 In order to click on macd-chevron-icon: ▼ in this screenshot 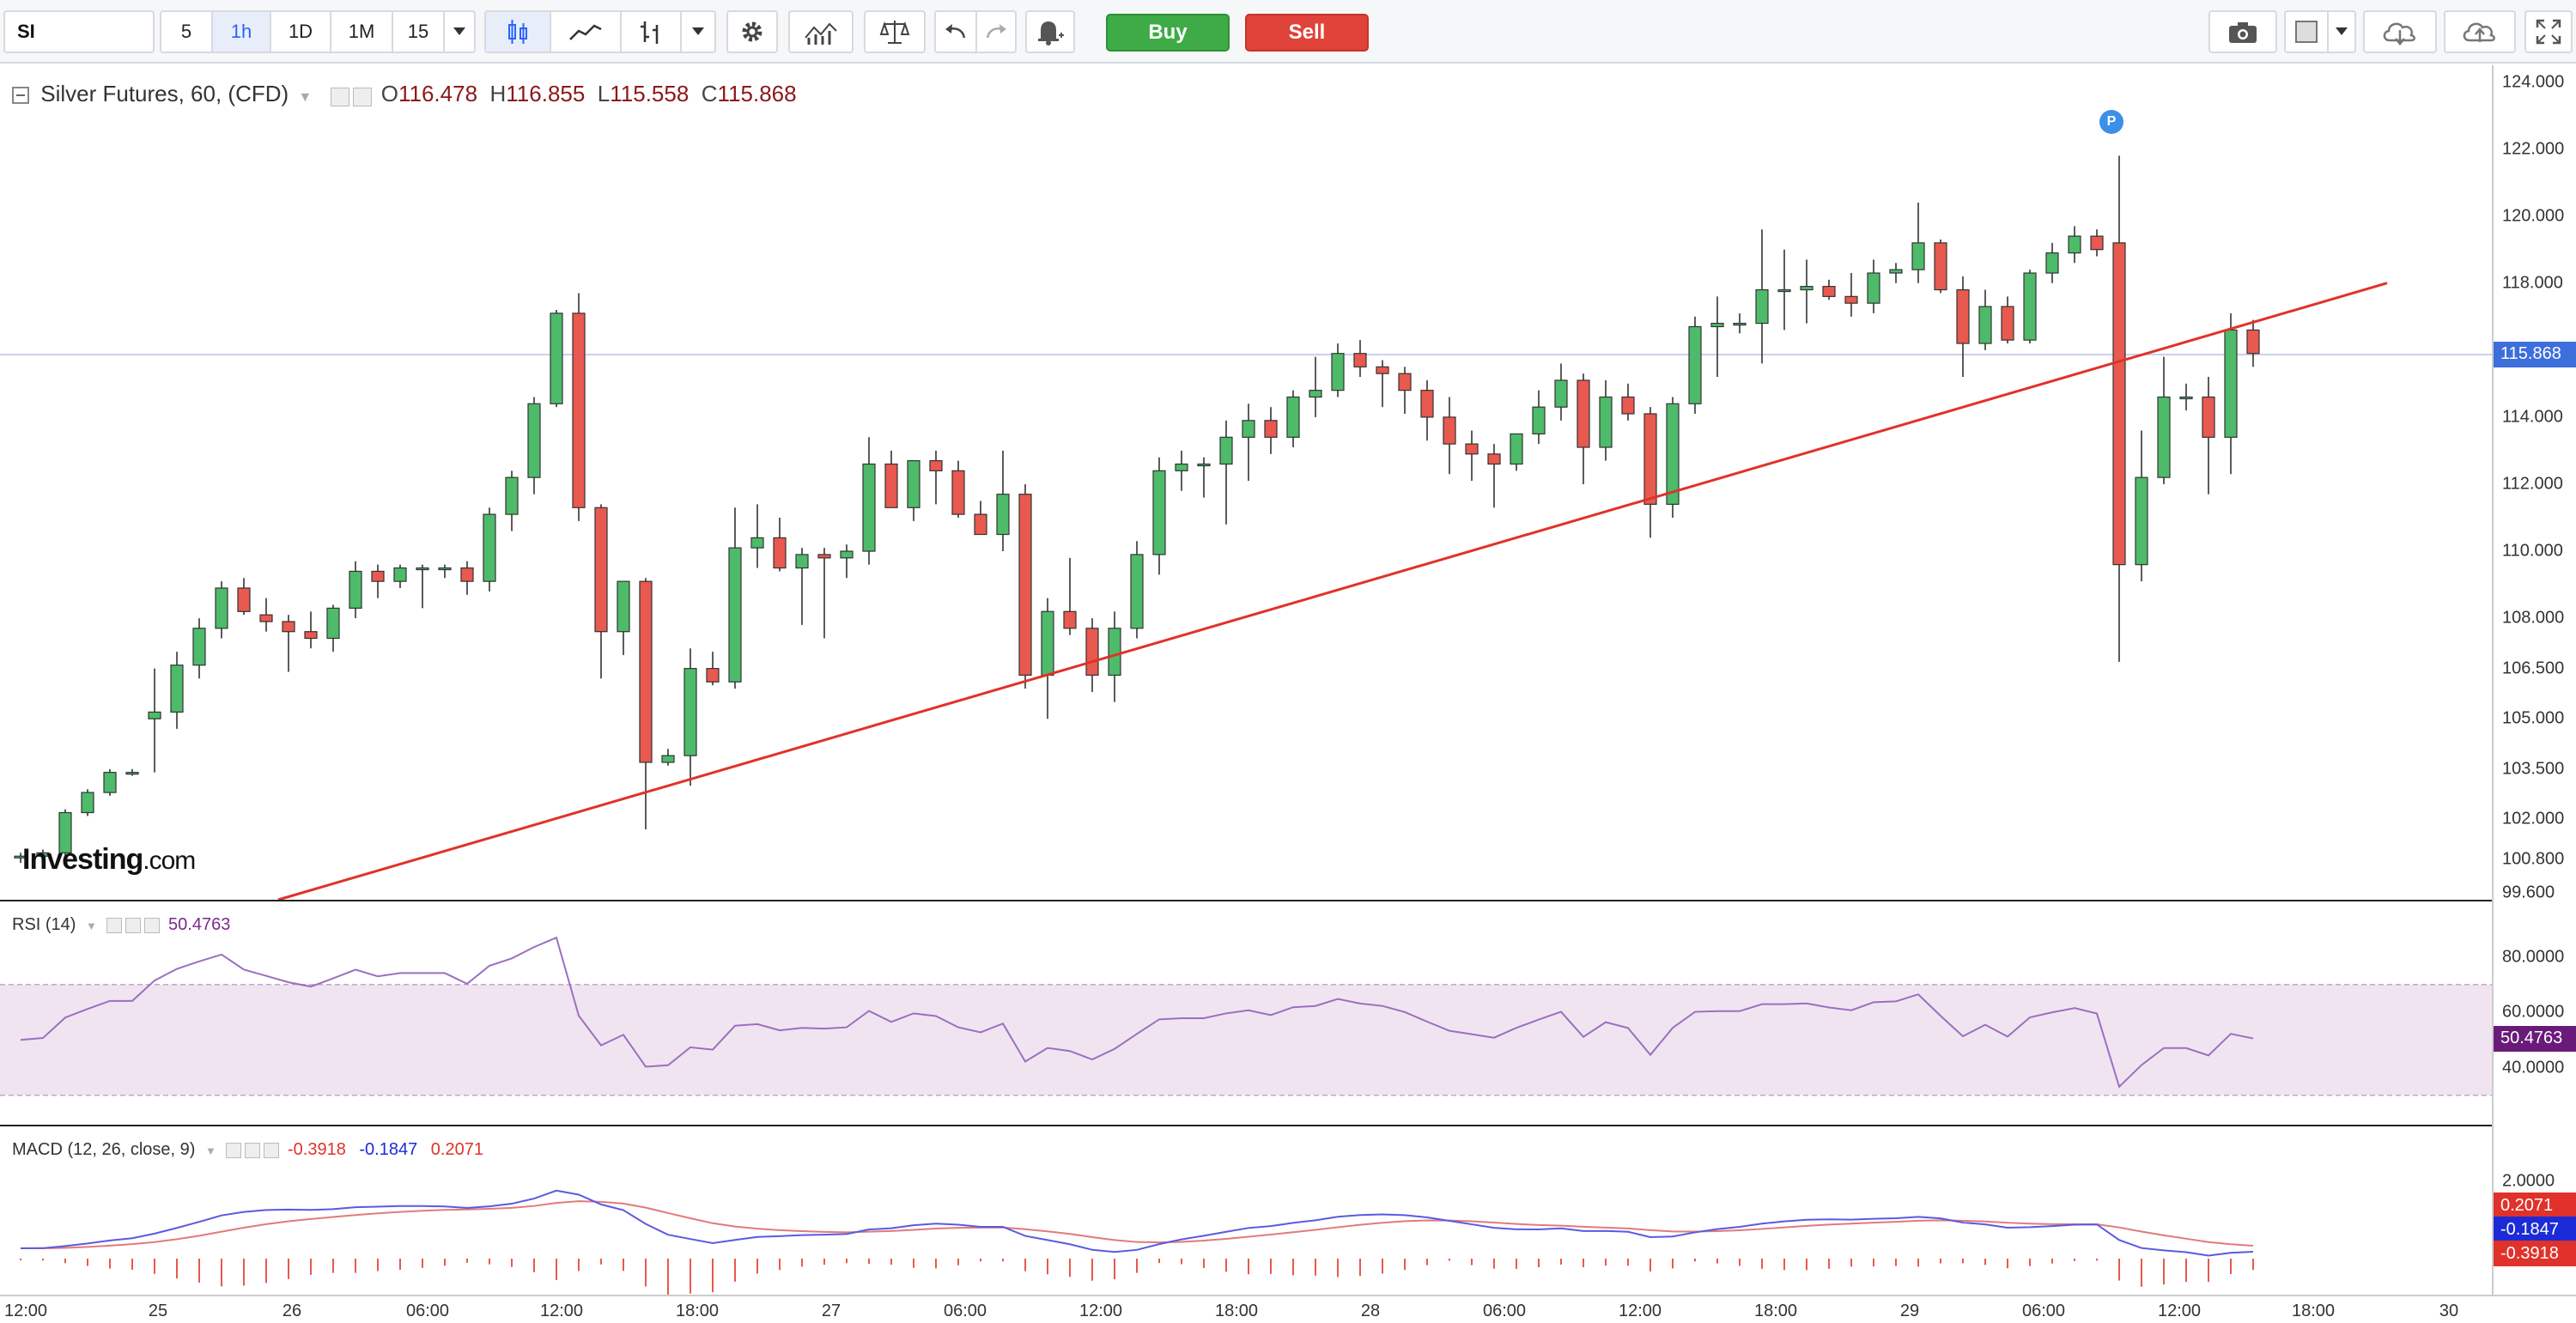, I will do `click(210, 1150)`.